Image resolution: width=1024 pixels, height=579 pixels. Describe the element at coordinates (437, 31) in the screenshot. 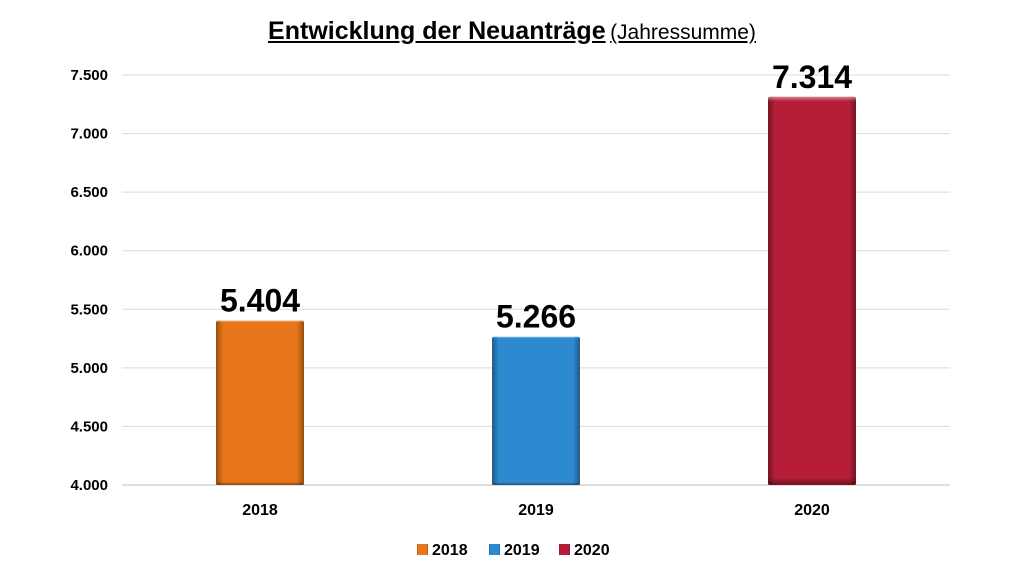

I see `chart-title-main: Entwicklung der Neuanträge` at that location.